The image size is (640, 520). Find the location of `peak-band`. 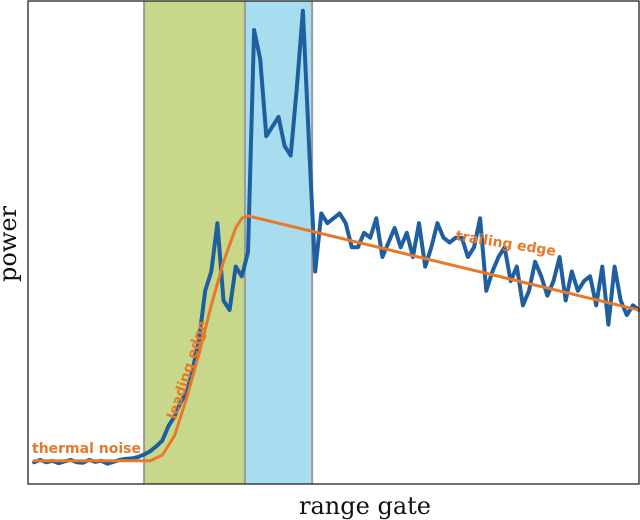

peak-band is located at coordinates (278, 242).